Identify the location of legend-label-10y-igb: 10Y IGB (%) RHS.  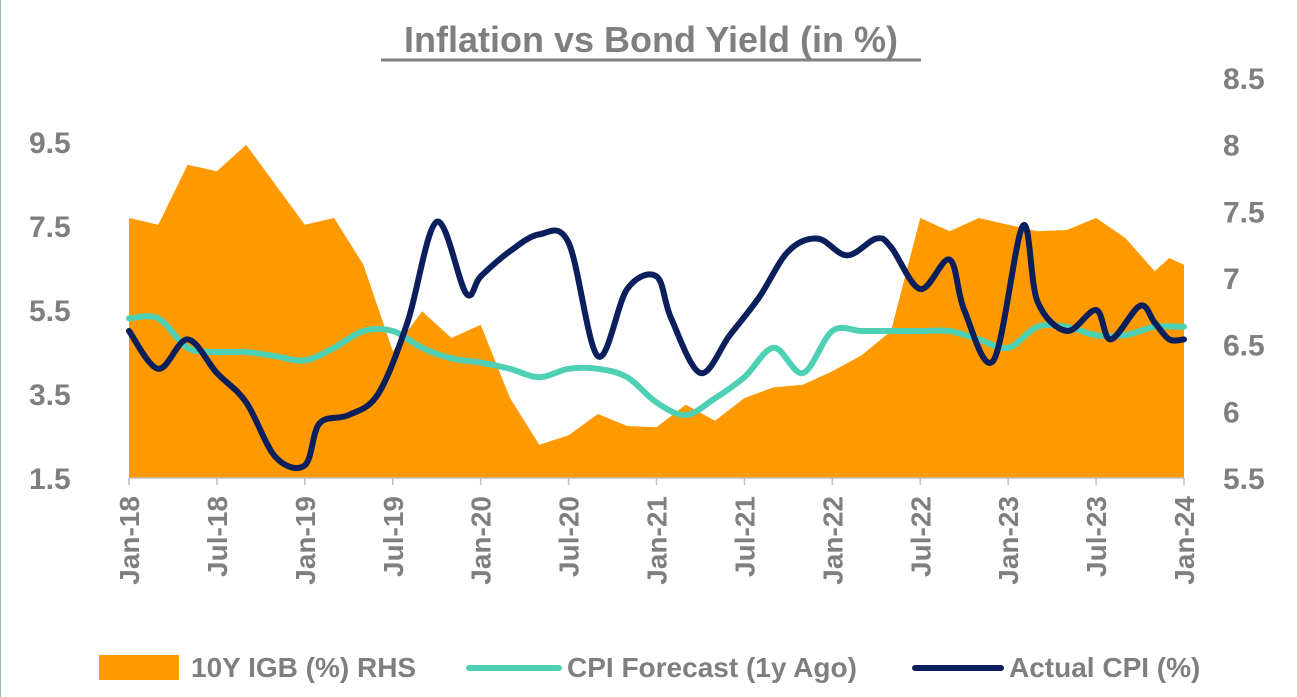
(303, 667).